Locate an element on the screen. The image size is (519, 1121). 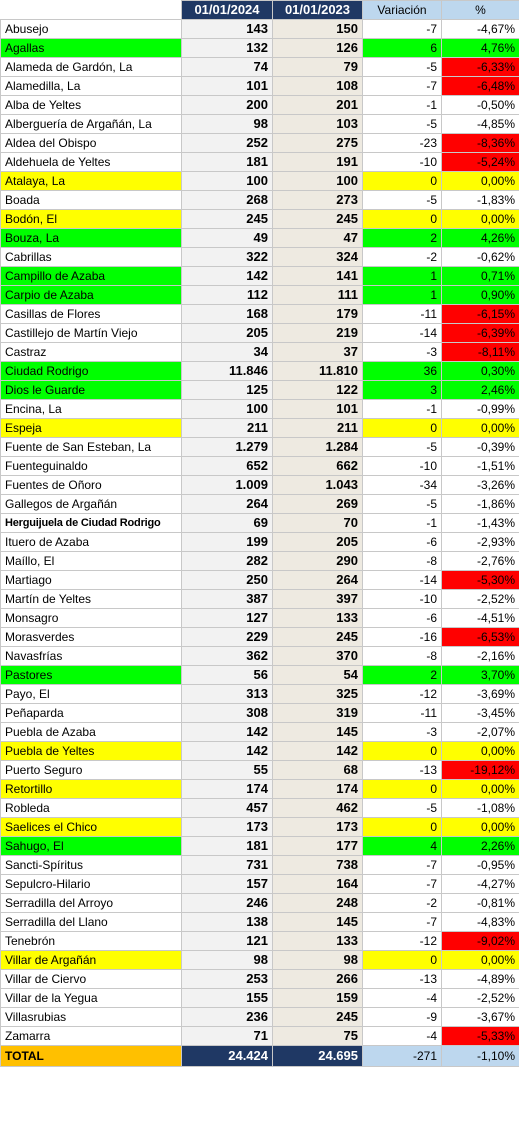
table-row: Maíllo, El 282 290 -8 -2,76% is located at coordinates (259, 561).